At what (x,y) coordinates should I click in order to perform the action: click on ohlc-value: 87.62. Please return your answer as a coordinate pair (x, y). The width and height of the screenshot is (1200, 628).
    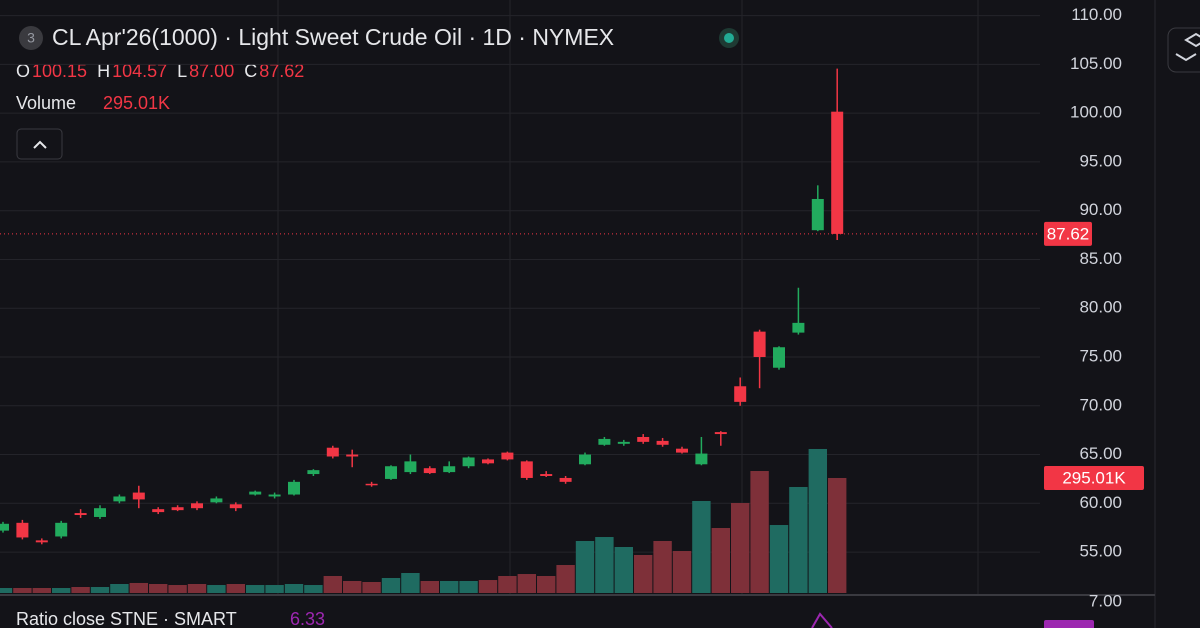
    Looking at the image, I should click on (281, 71).